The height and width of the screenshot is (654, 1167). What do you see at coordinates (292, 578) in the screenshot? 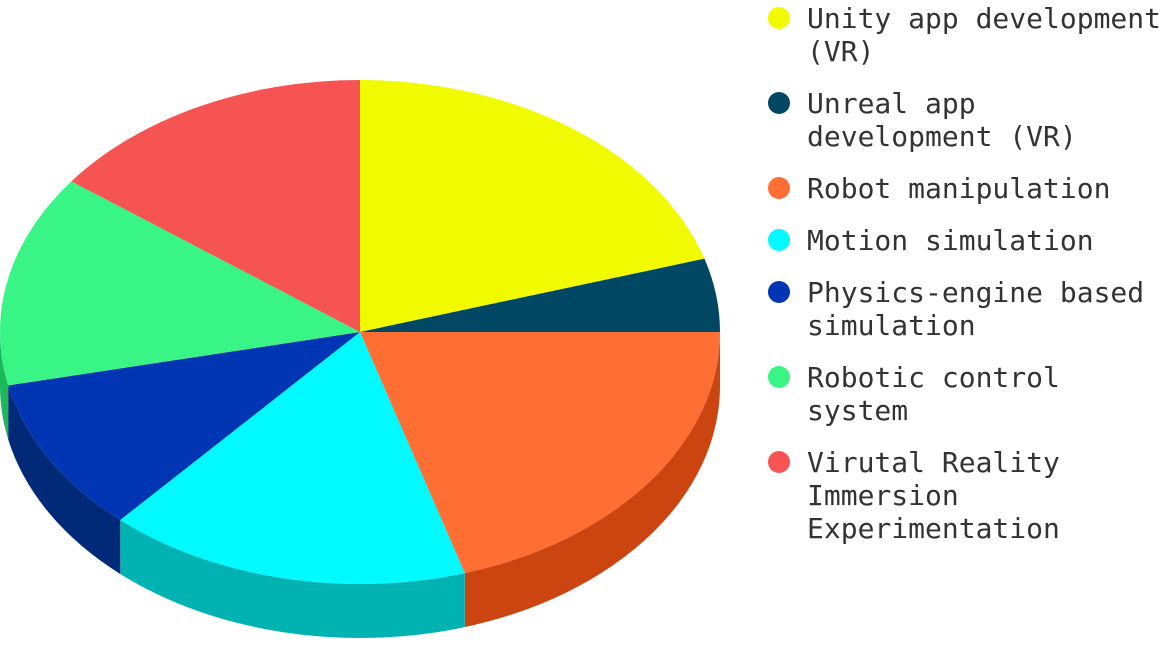
I see `pie-side-motion-simulation` at bounding box center [292, 578].